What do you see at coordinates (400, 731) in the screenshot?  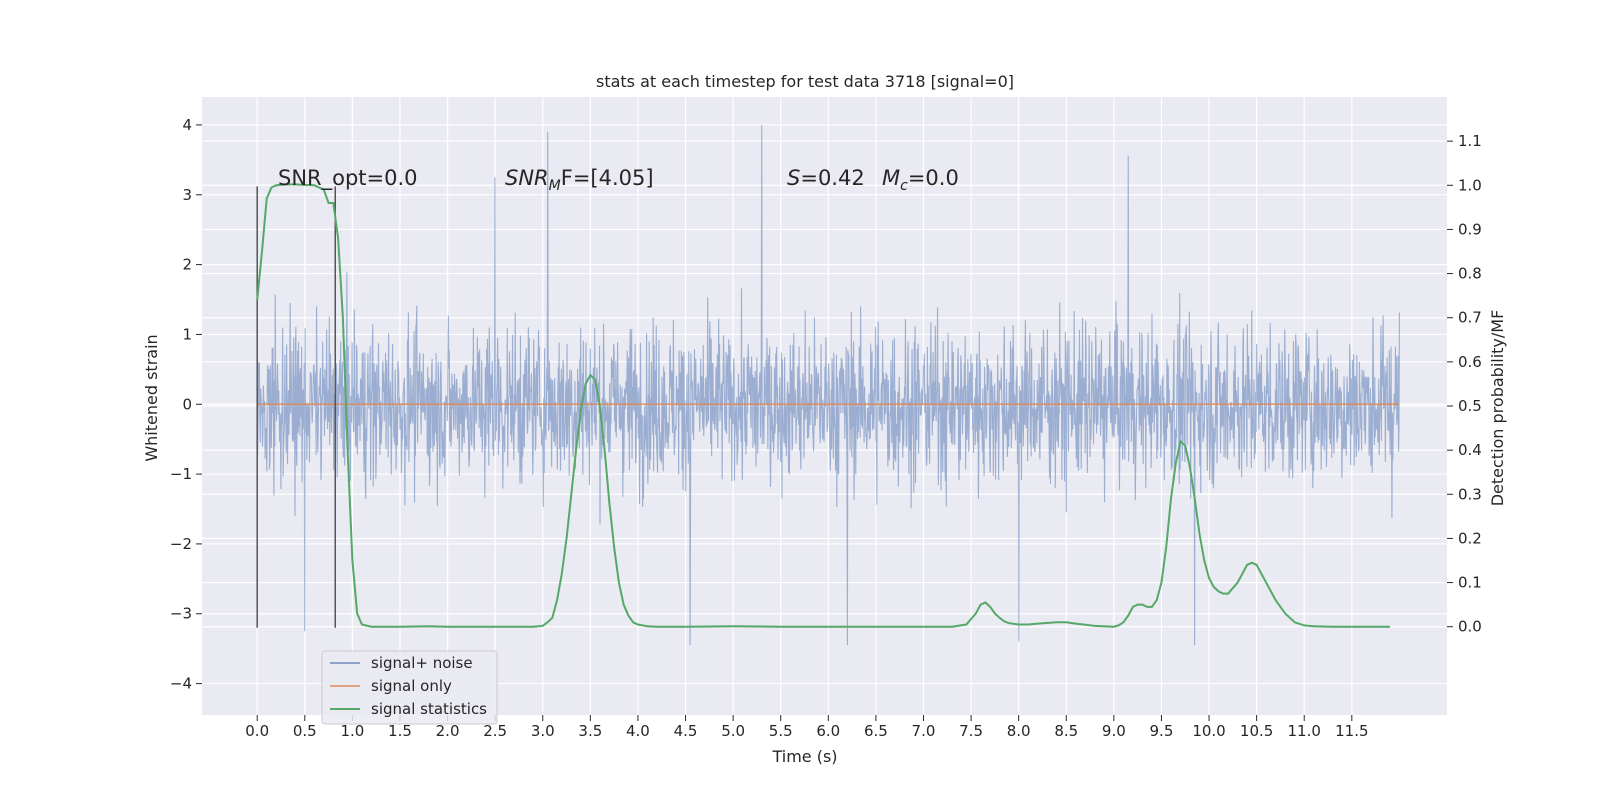 I see `x-tick-label: 1.5` at bounding box center [400, 731].